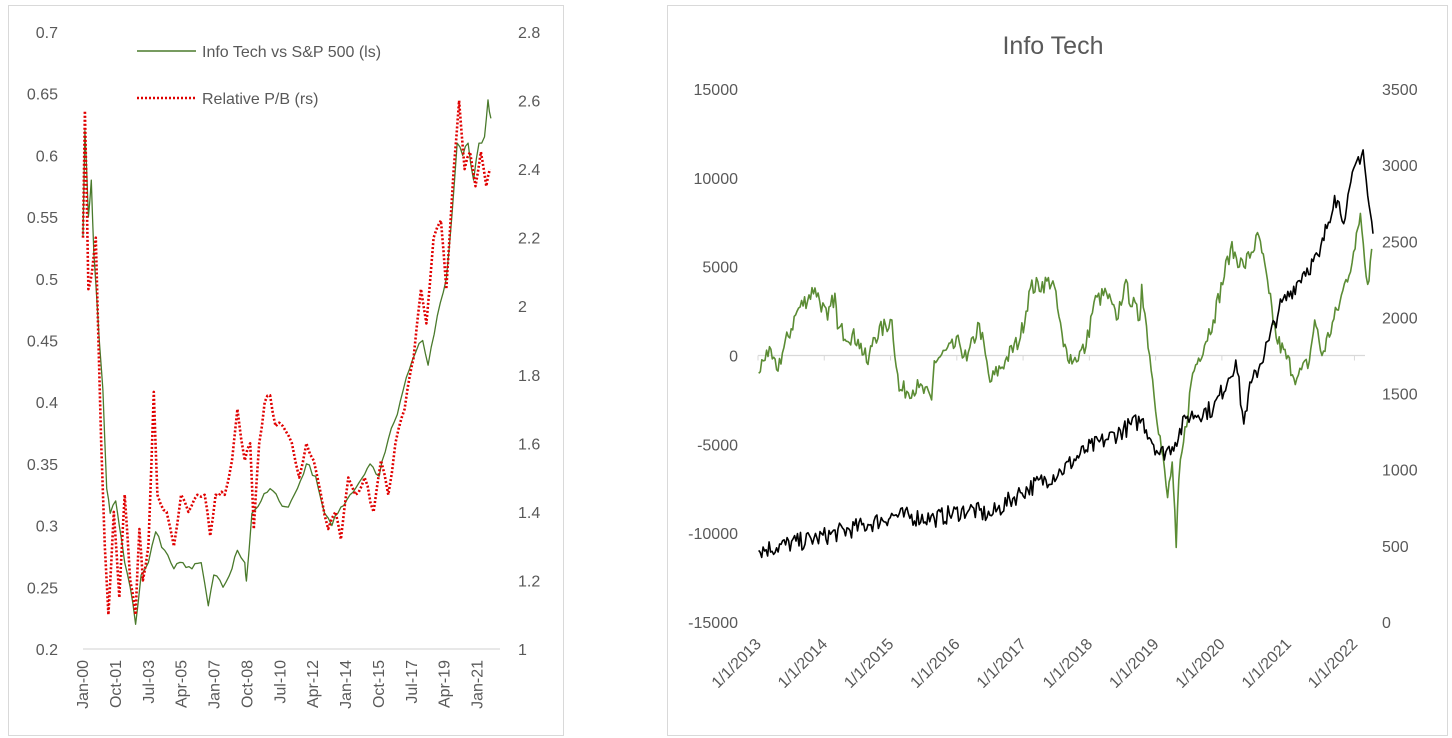  I want to click on legend-label-relative-pb: Relative P/B (rs), so click(260, 99).